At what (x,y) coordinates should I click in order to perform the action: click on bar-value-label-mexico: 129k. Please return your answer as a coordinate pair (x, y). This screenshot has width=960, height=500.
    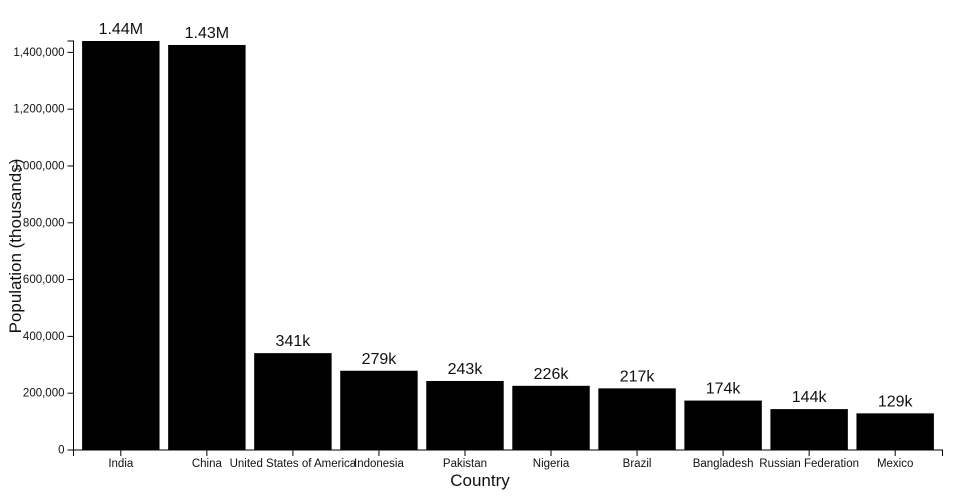
    Looking at the image, I should click on (896, 401).